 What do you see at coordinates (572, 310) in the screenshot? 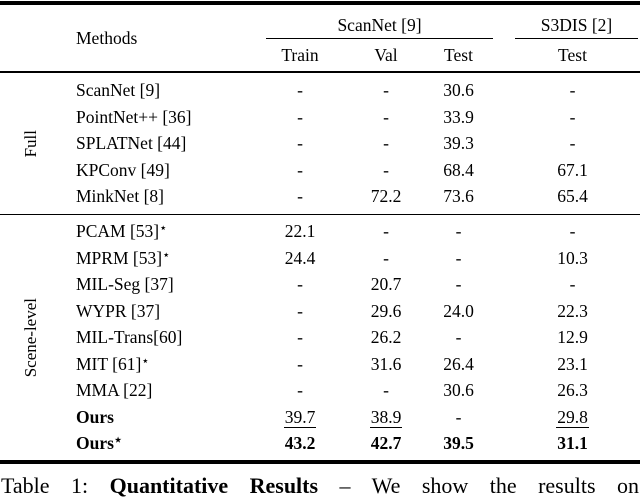
I see `cell-s3dis-test: 22.3` at bounding box center [572, 310].